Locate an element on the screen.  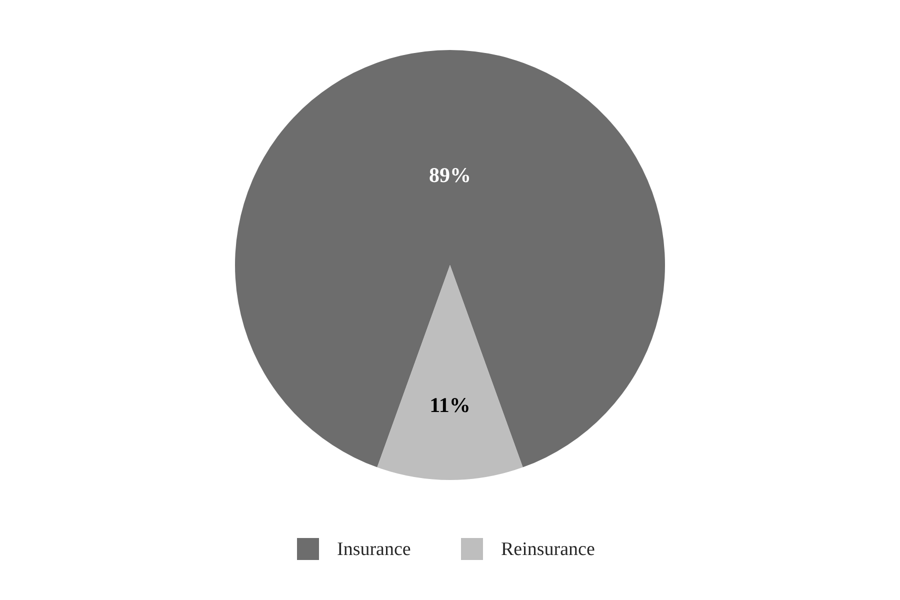
legend-label: Reinsurance is located at coordinates (548, 549).